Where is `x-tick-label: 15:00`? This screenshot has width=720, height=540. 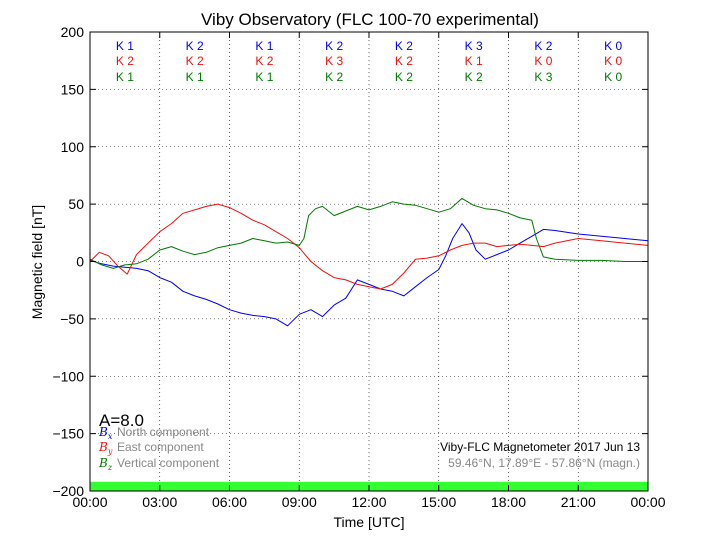
x-tick-label: 15:00 is located at coordinates (438, 502).